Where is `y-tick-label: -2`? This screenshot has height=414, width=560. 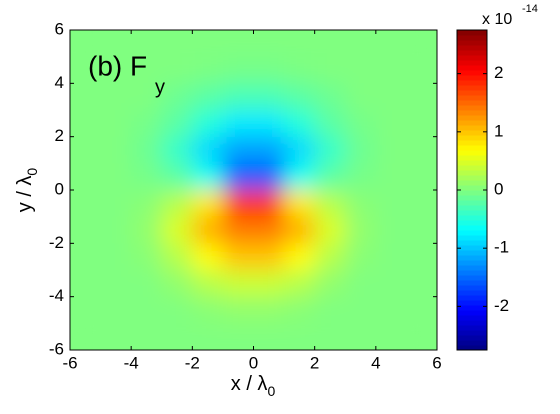 y-tick-label: -2 is located at coordinates (56, 242).